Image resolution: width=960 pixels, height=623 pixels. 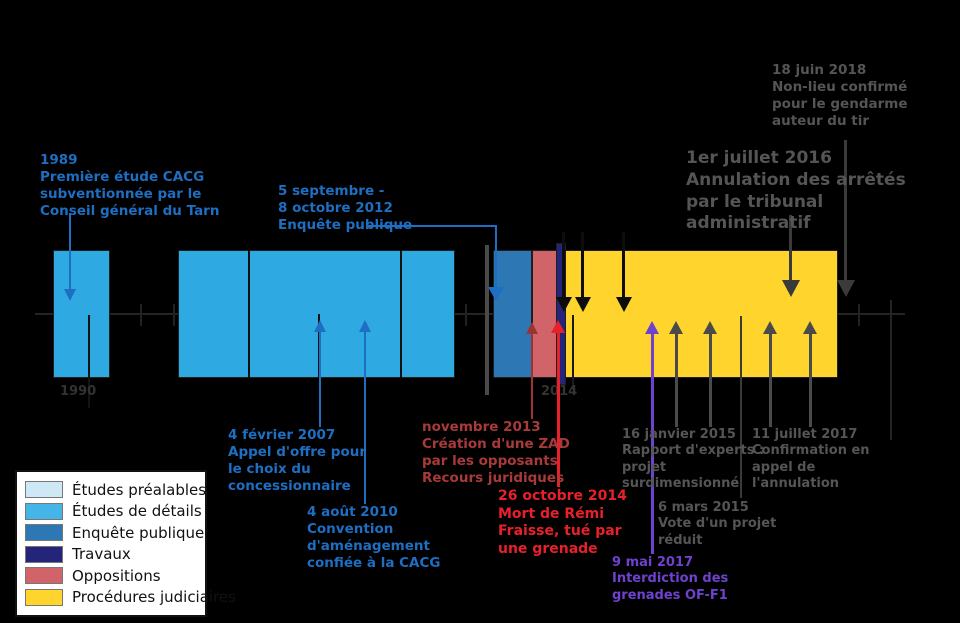 What do you see at coordinates (374, 563) in the screenshot?
I see `annotation-line: confiée à la CACG` at bounding box center [374, 563].